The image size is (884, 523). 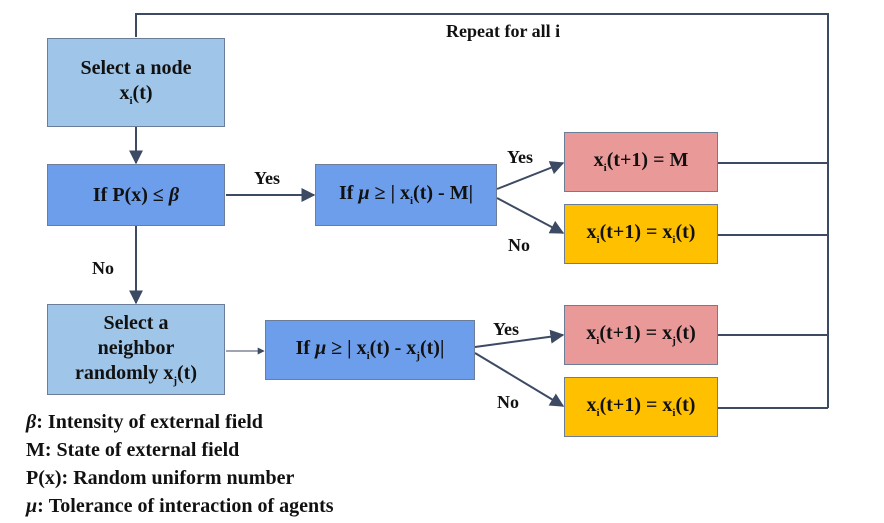 I want to click on edge-label-no-2: No, so click(x=519, y=245).